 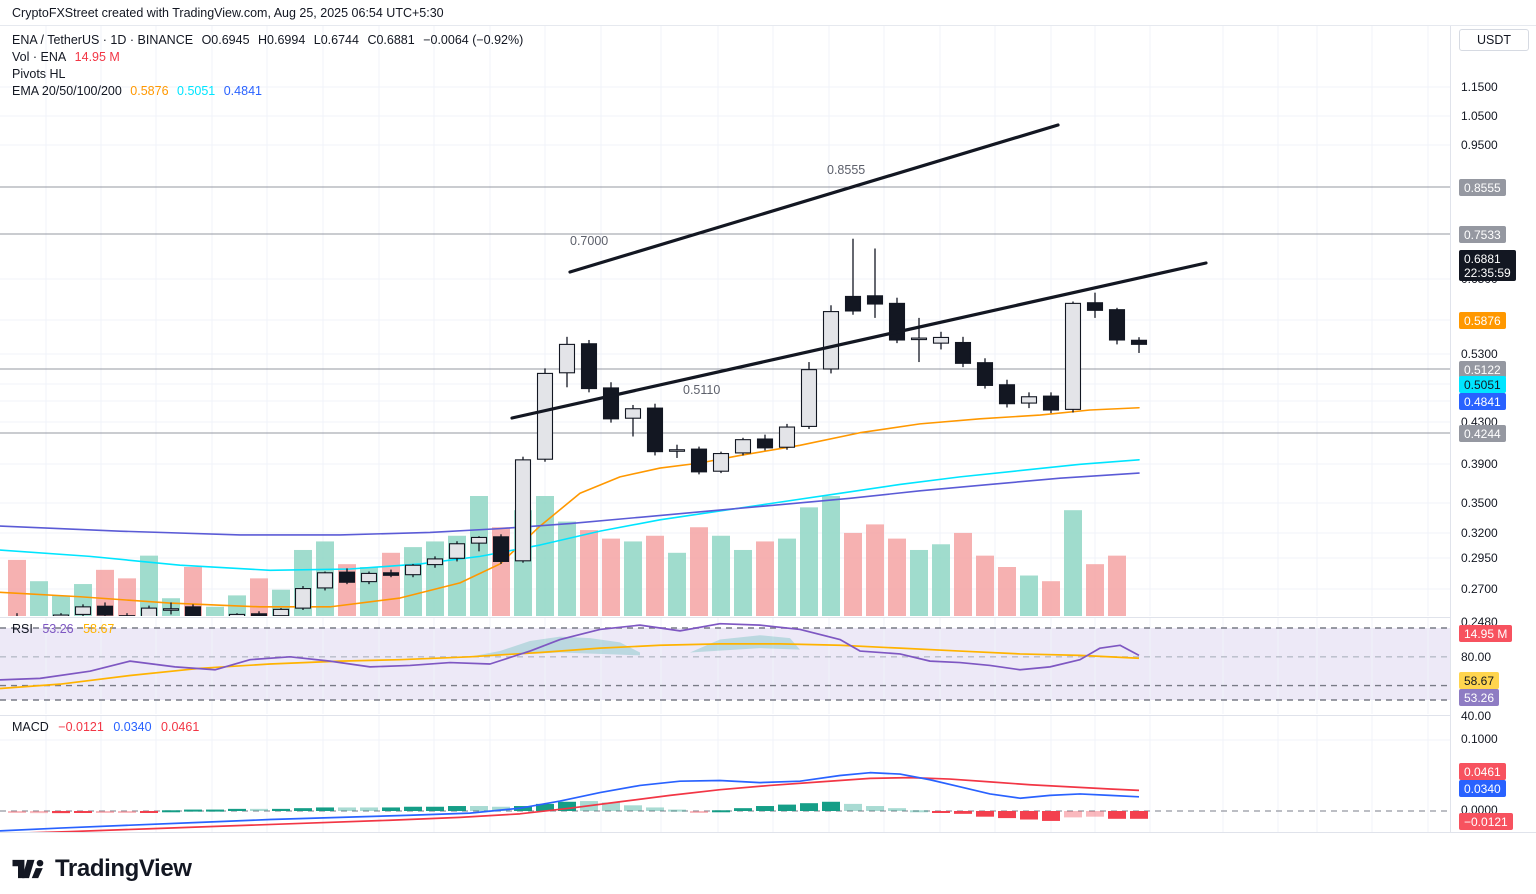 What do you see at coordinates (1479, 533) in the screenshot?
I see `price-tick-0-3200: 0.3200` at bounding box center [1479, 533].